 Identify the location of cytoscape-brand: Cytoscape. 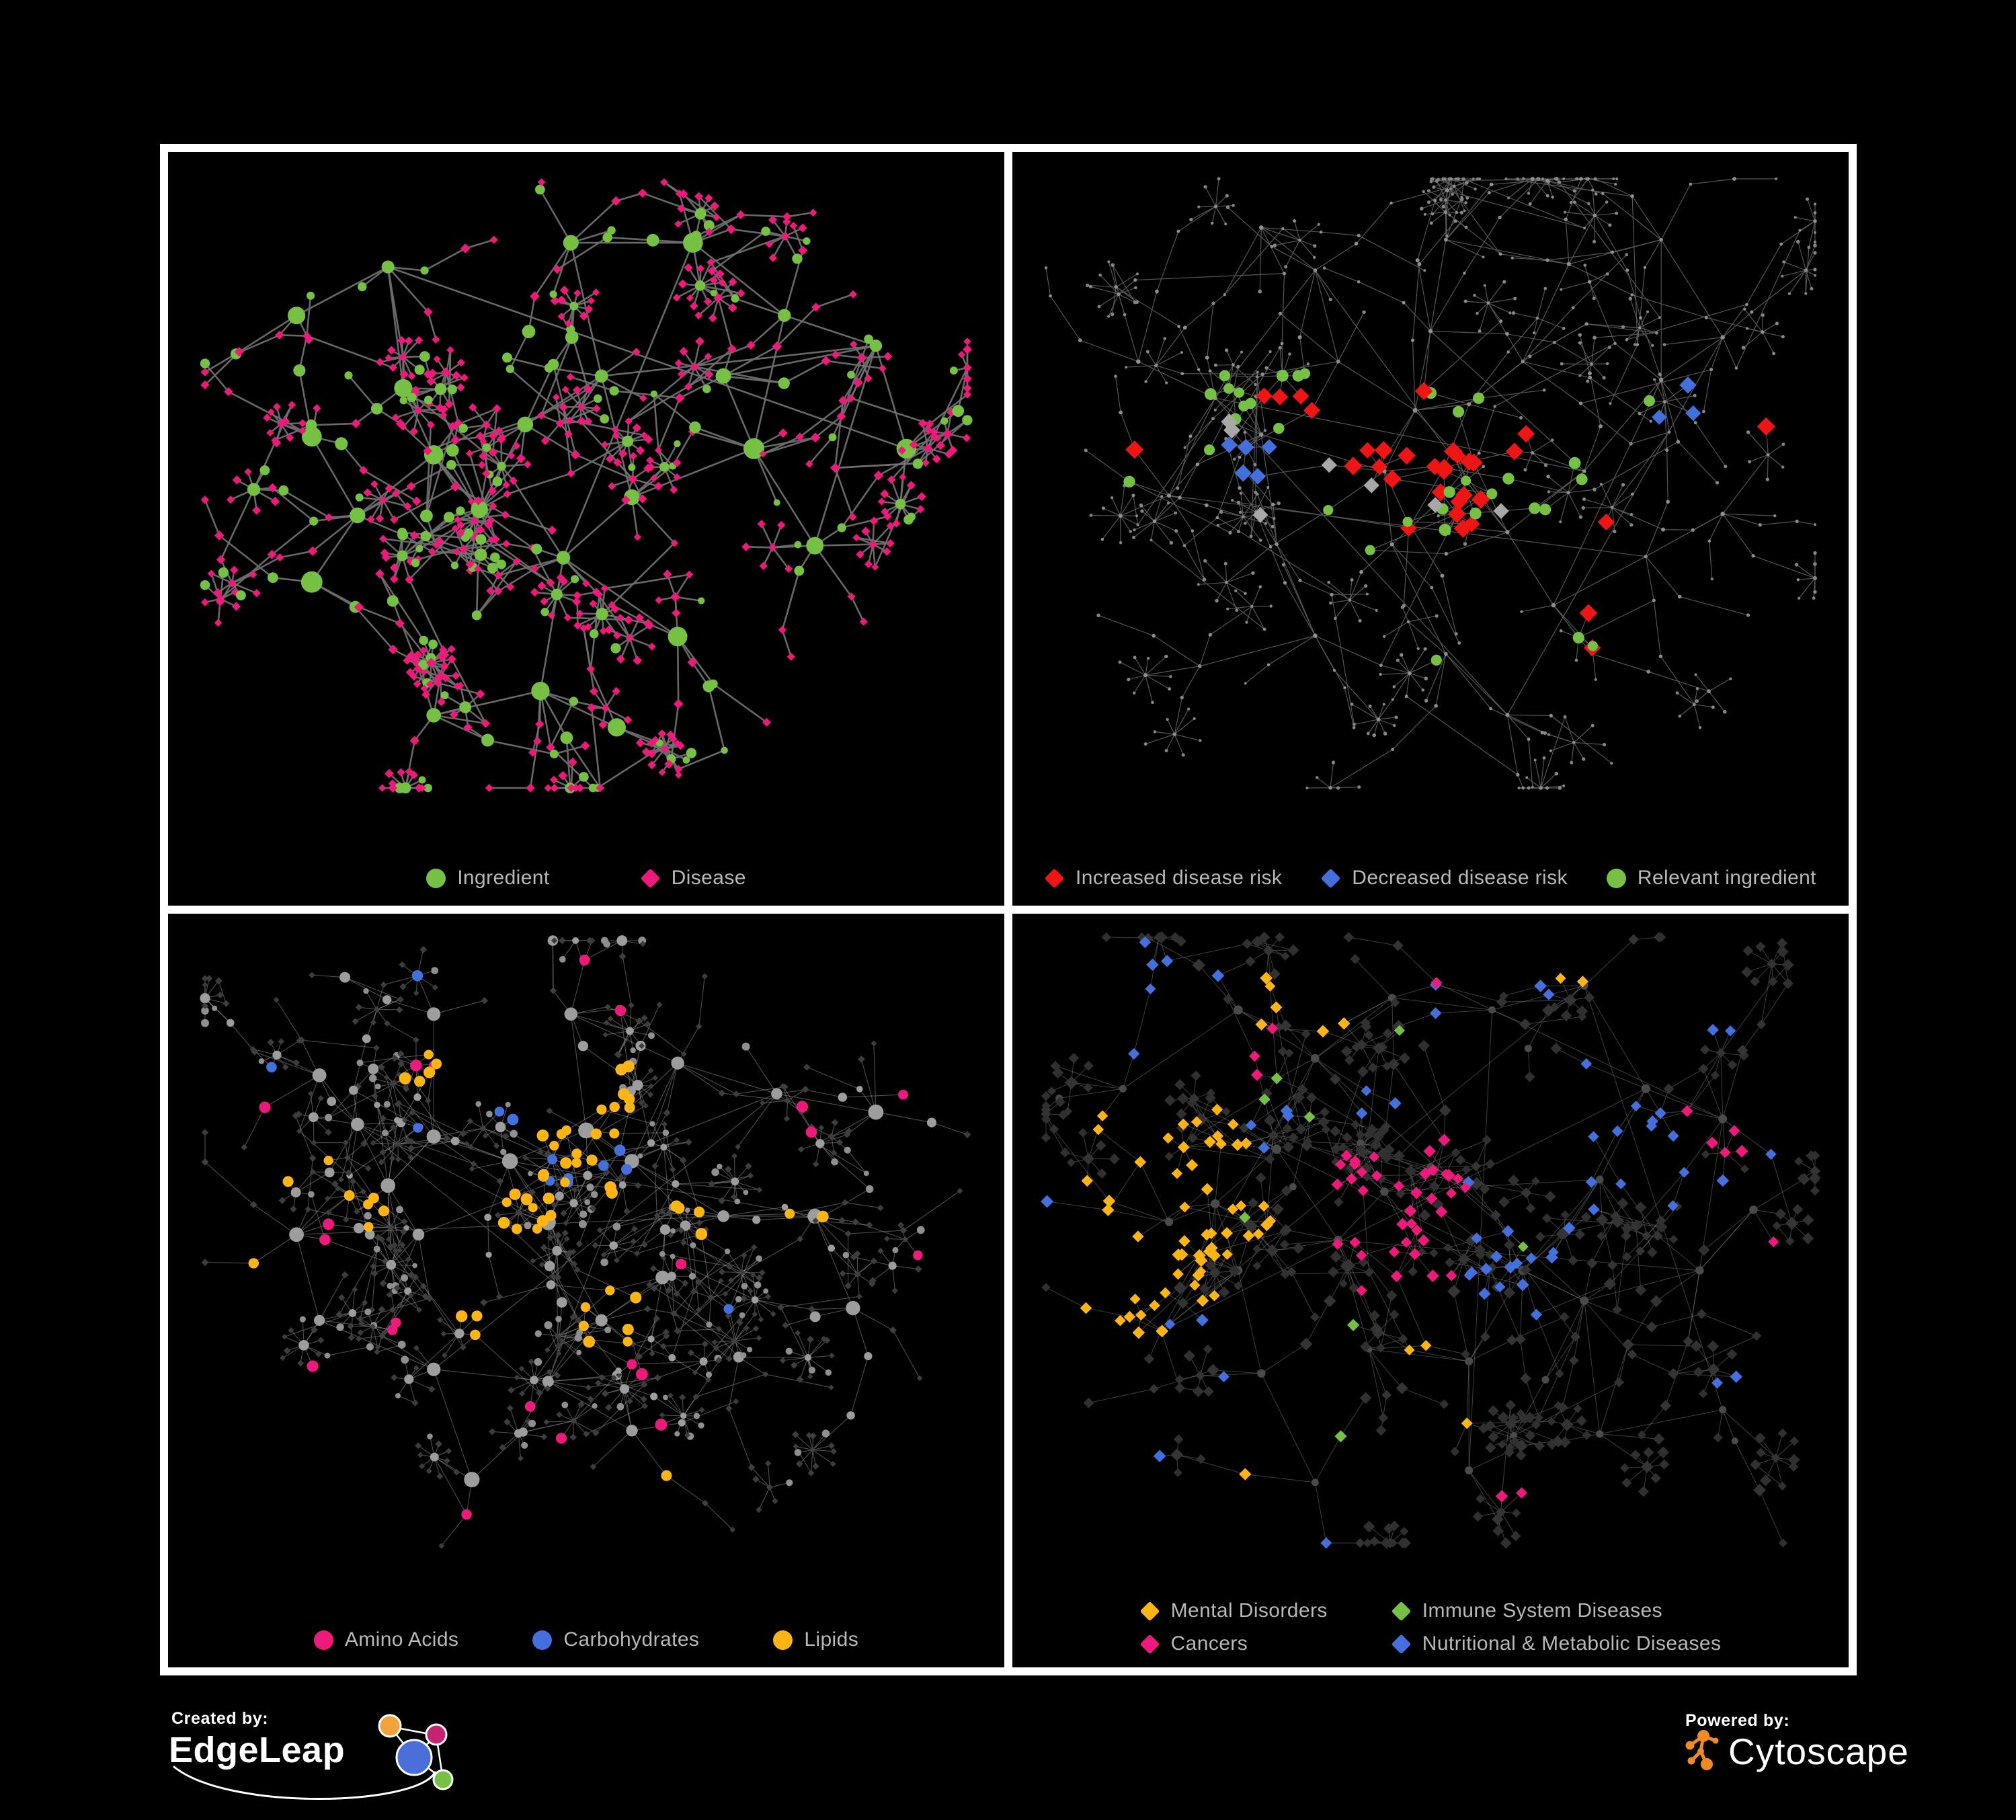
(1818, 1751).